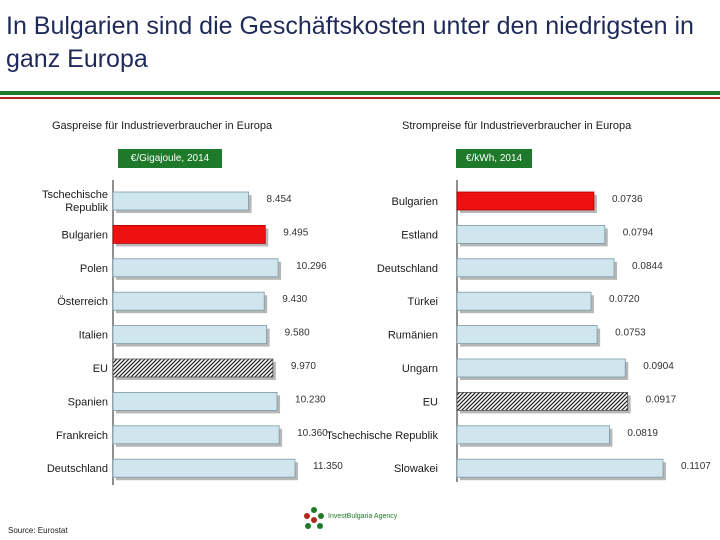 The image size is (720, 540). I want to click on value-label: 0.1107, so click(696, 466).